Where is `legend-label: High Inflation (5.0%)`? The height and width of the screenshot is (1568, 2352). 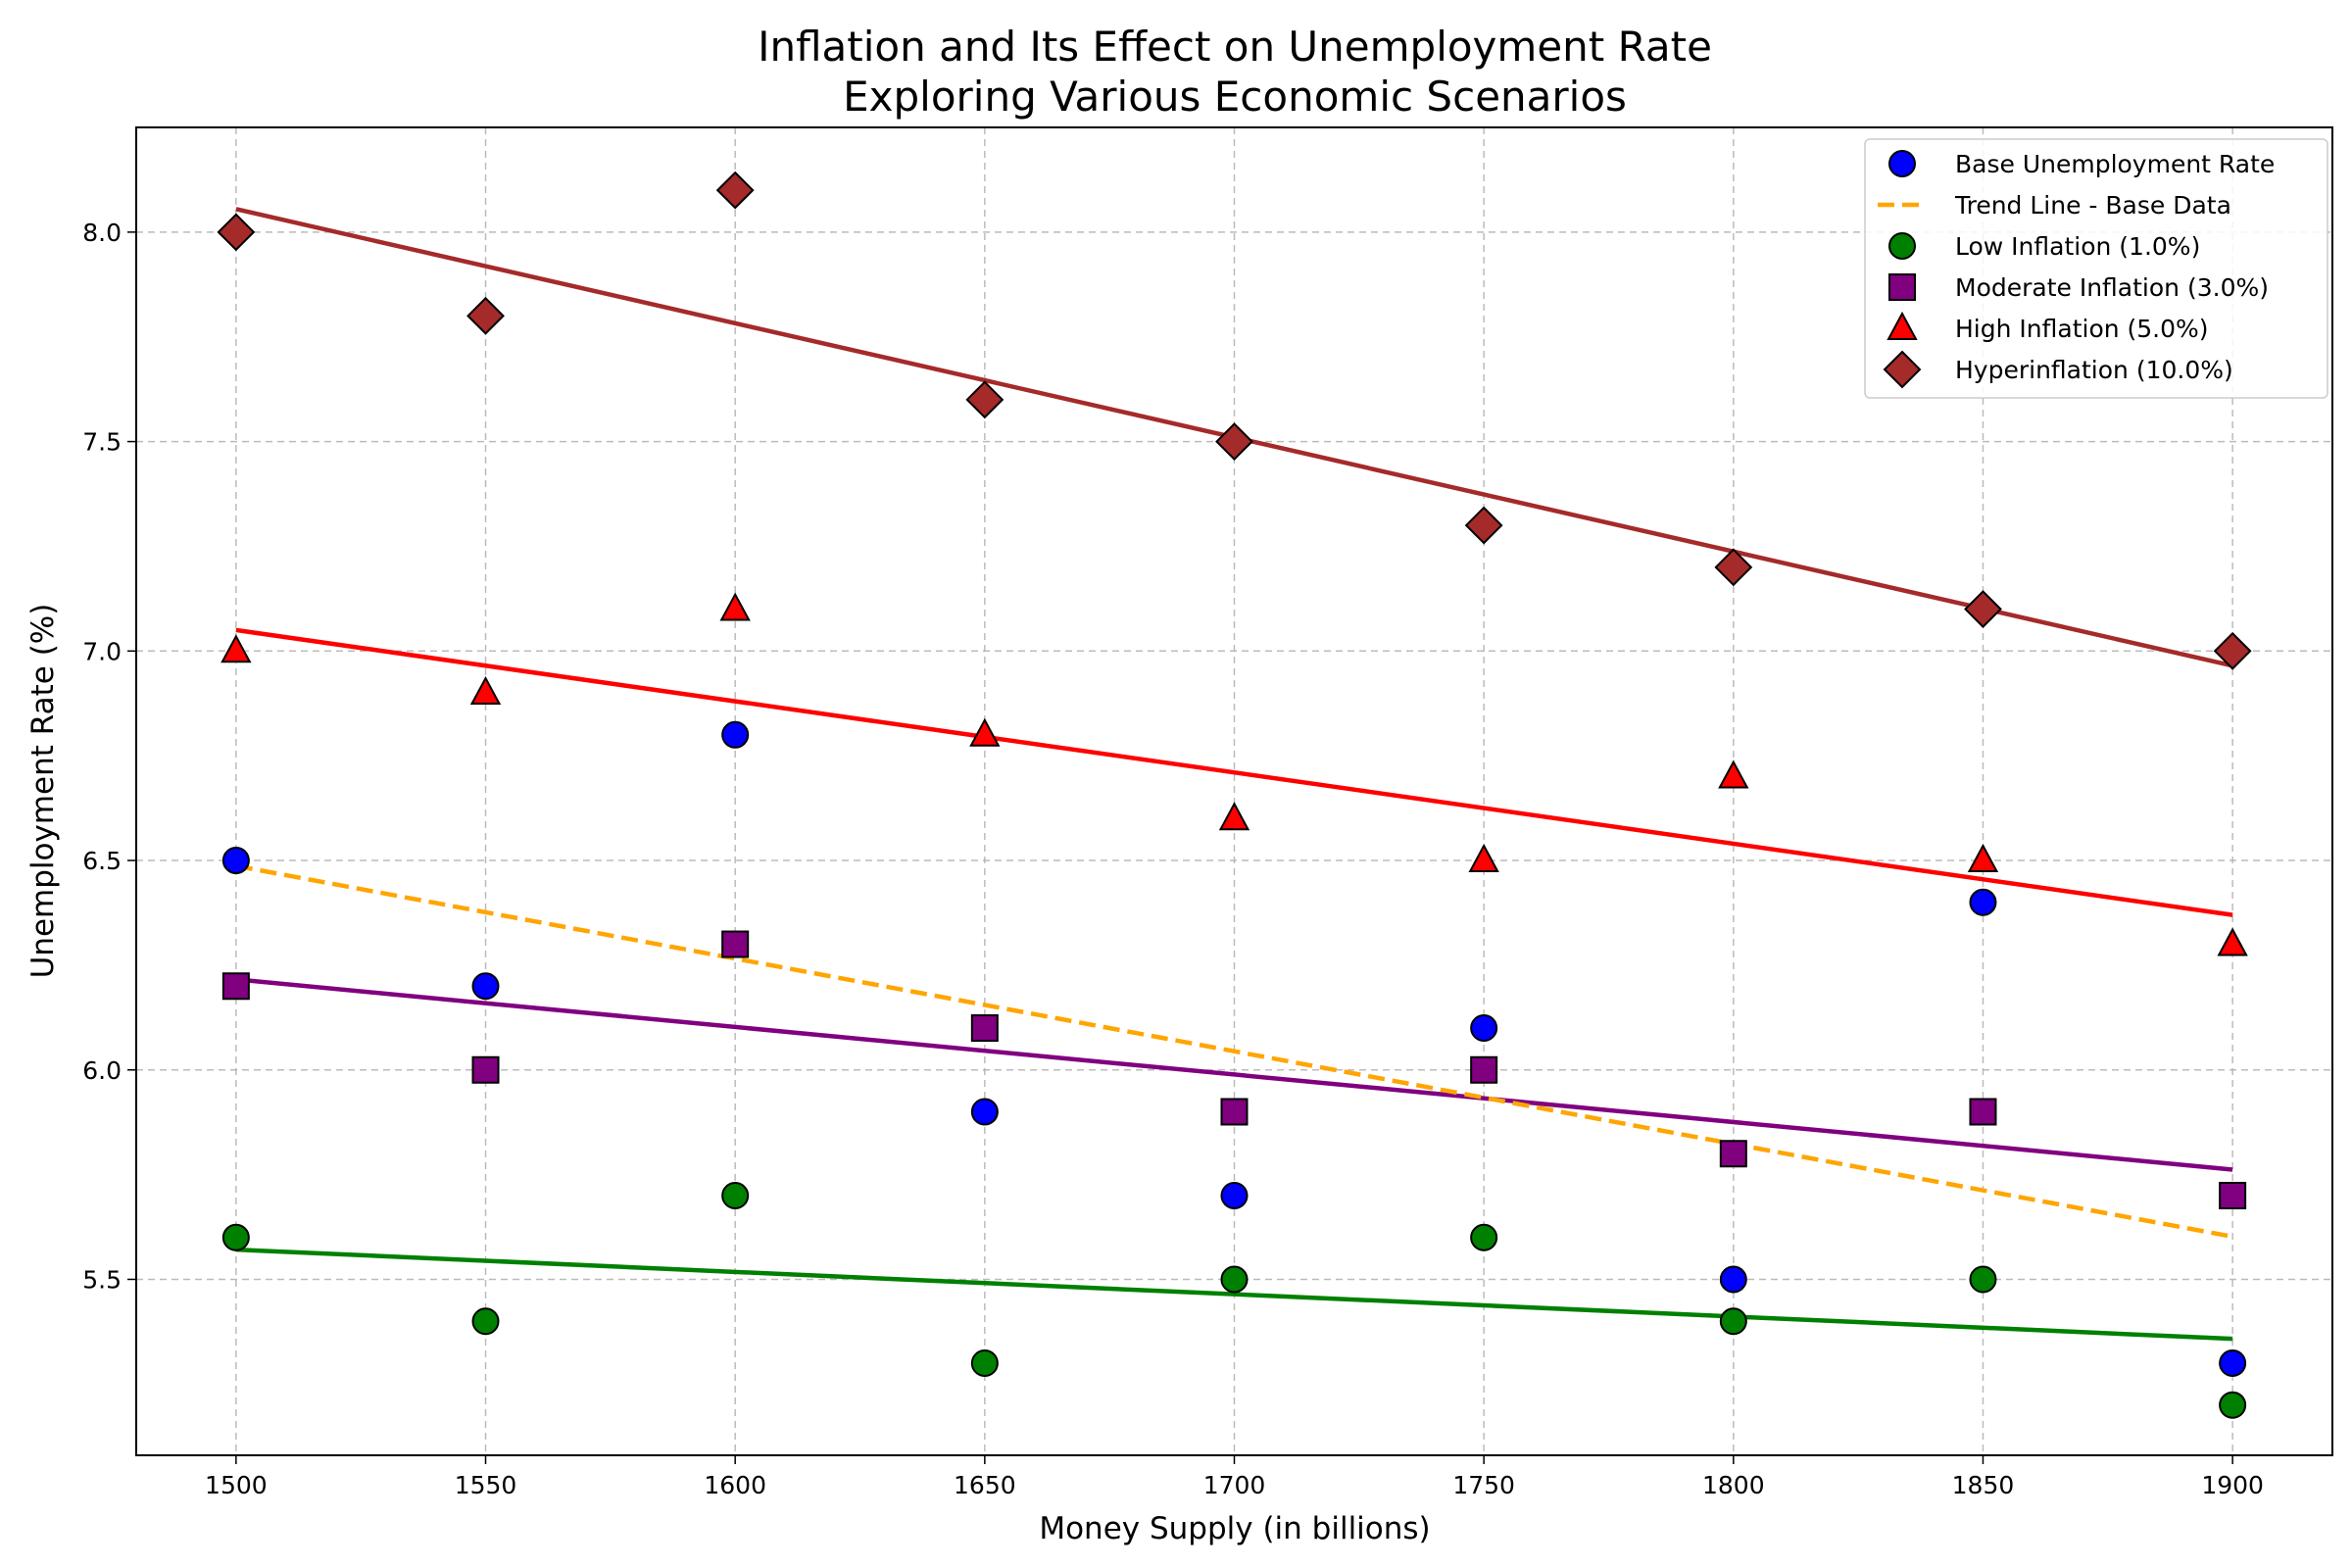 legend-label: High Inflation (5.0%) is located at coordinates (2082, 329).